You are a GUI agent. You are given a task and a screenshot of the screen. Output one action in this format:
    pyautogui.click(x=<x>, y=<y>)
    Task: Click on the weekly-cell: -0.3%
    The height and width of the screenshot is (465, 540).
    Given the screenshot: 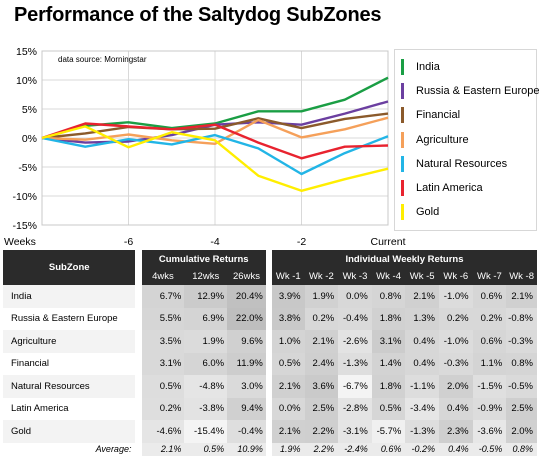 What is the action you would take?
    pyautogui.click(x=456, y=363)
    